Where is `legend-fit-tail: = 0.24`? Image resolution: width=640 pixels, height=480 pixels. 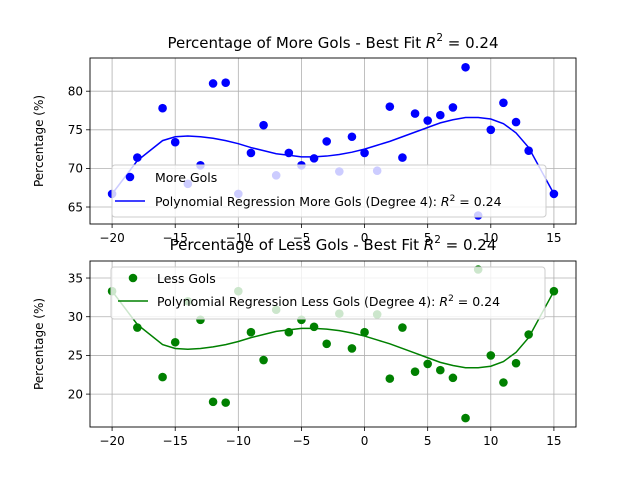
legend-fit-tail: = 0.24 is located at coordinates (477, 301).